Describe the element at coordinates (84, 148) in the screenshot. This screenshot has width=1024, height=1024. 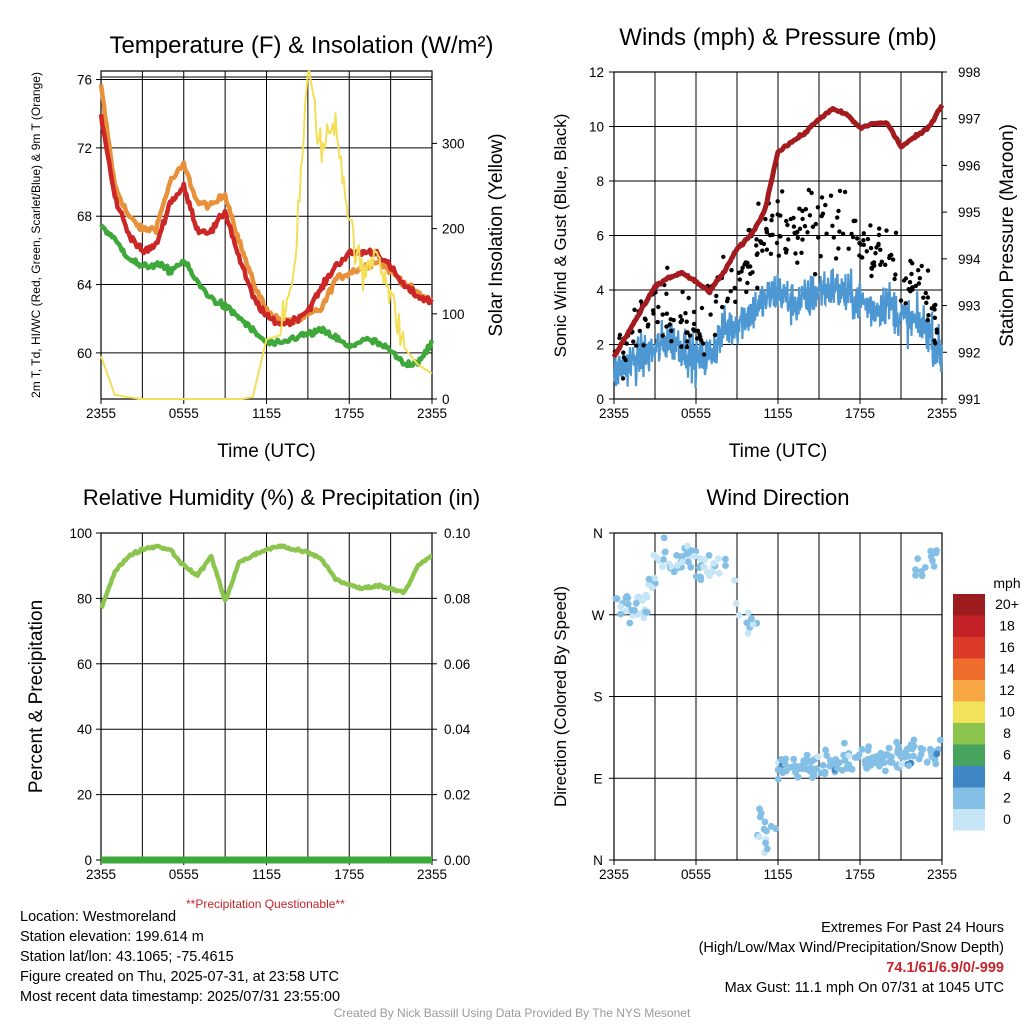
I see `temperature-ytick-label: 72` at that location.